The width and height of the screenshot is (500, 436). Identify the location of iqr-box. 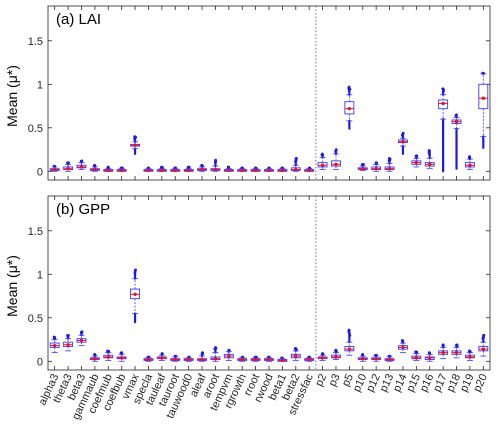
(483, 96).